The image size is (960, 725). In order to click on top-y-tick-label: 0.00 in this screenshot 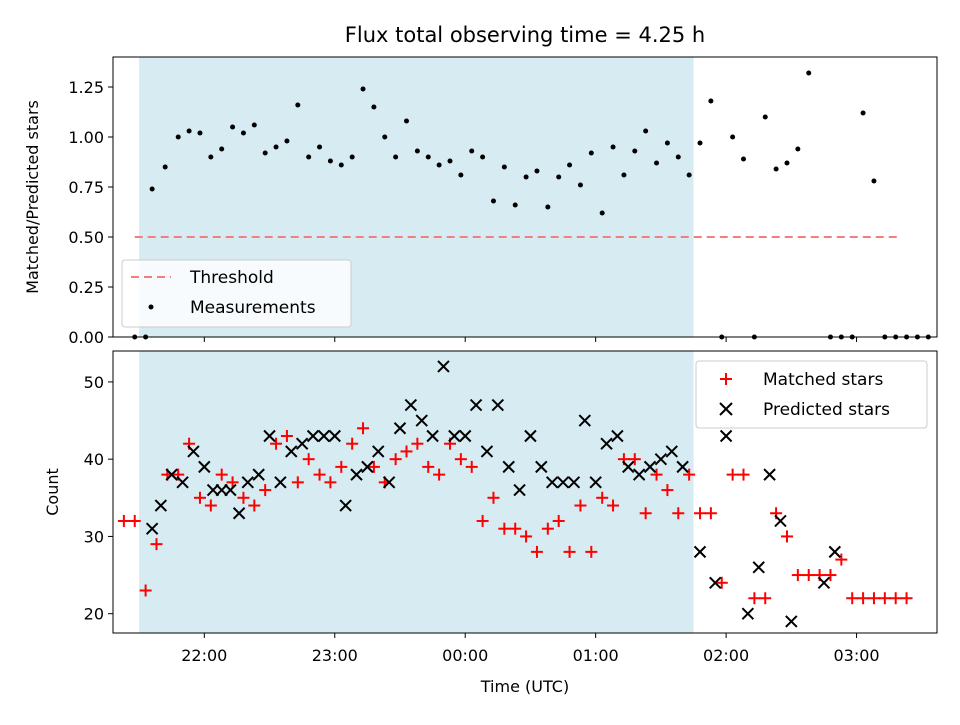, I will do `click(86, 337)`.